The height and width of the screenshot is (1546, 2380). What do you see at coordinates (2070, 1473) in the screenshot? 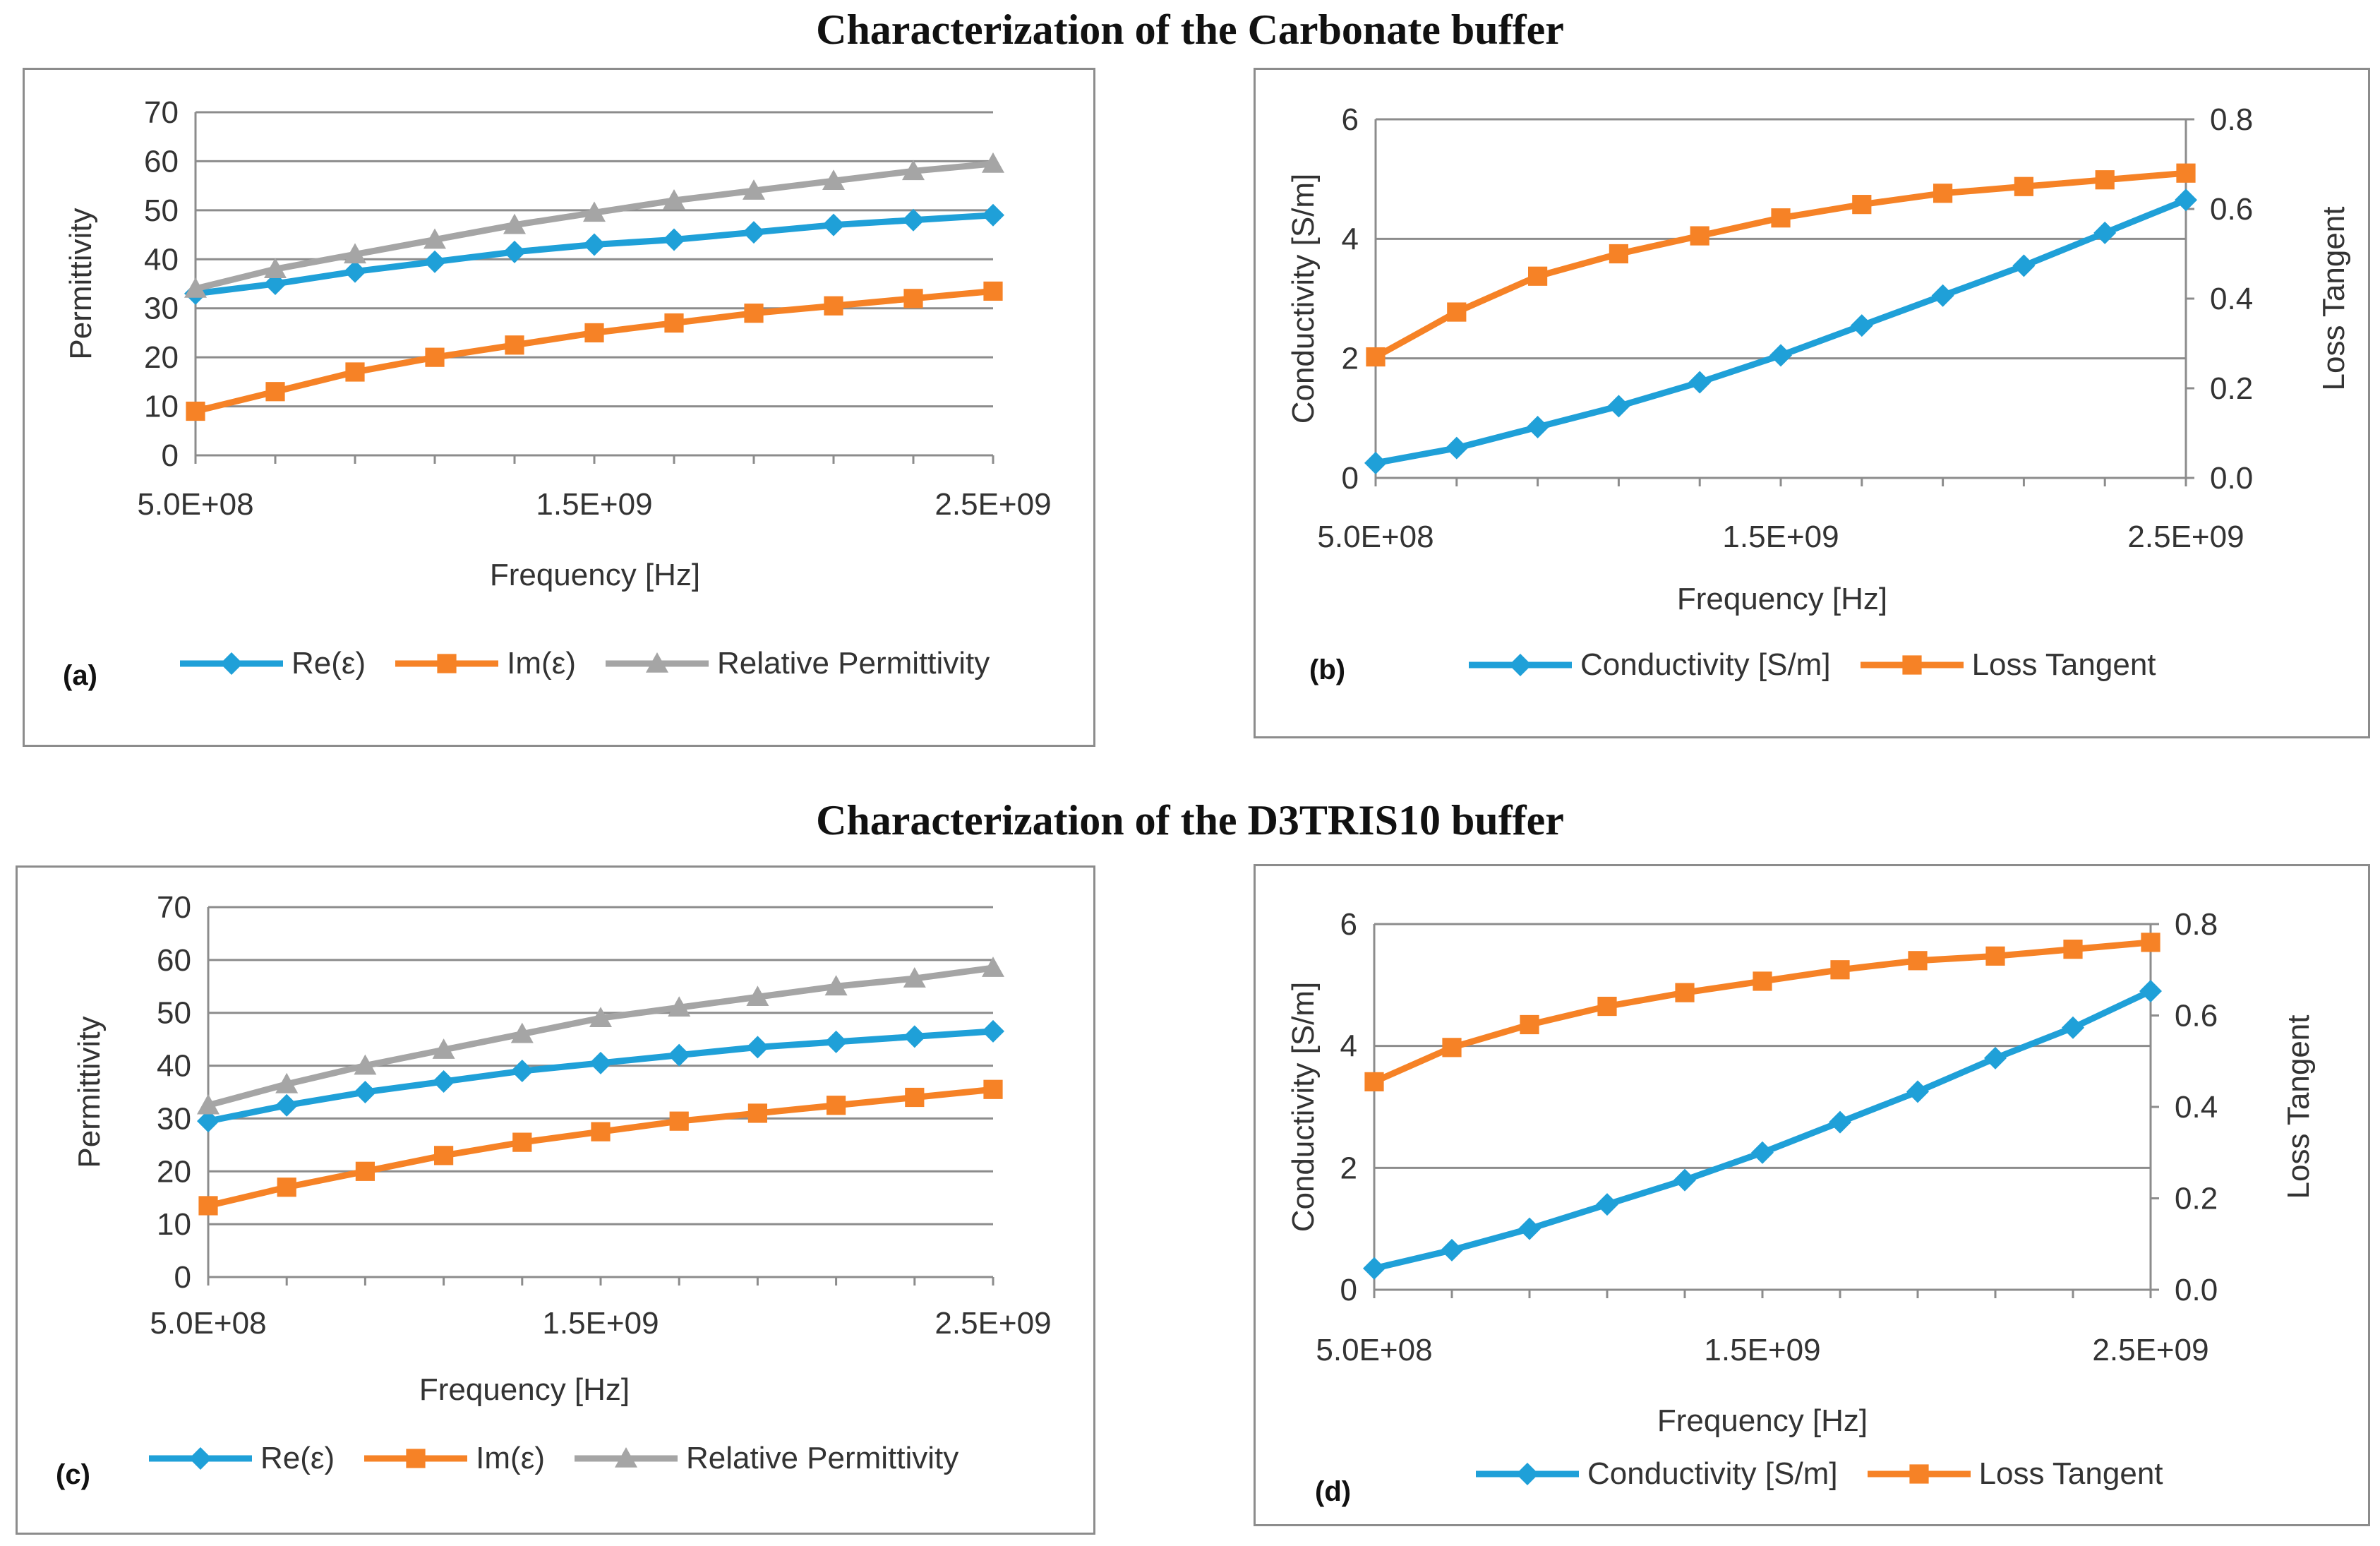
I see `legend-label: Loss Tangent` at bounding box center [2070, 1473].